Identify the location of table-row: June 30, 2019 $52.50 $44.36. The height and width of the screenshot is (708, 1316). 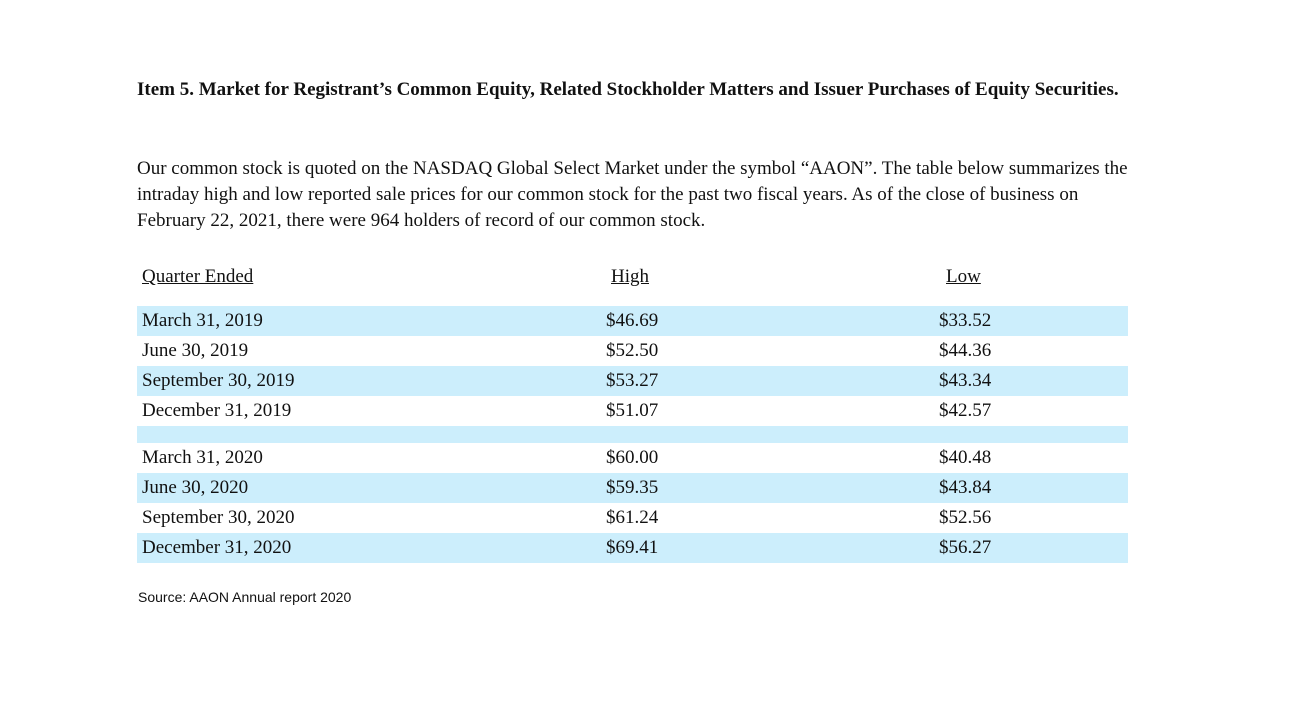
(632, 351).